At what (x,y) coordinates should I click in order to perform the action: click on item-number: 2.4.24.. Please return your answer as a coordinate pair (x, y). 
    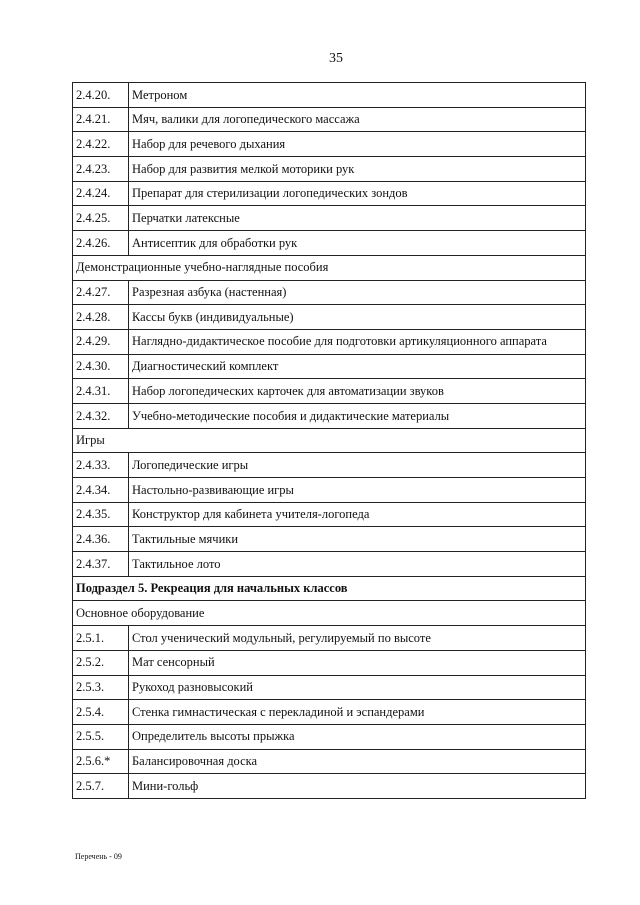
    Looking at the image, I should click on (100, 193).